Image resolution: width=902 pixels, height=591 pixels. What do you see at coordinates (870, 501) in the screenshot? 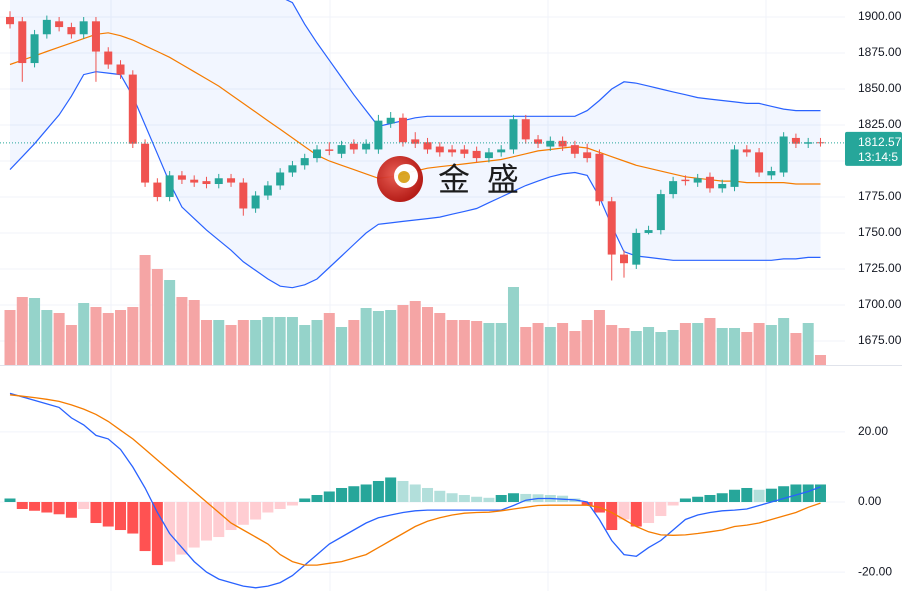
I see `y-tick-label: 0.00` at bounding box center [870, 501].